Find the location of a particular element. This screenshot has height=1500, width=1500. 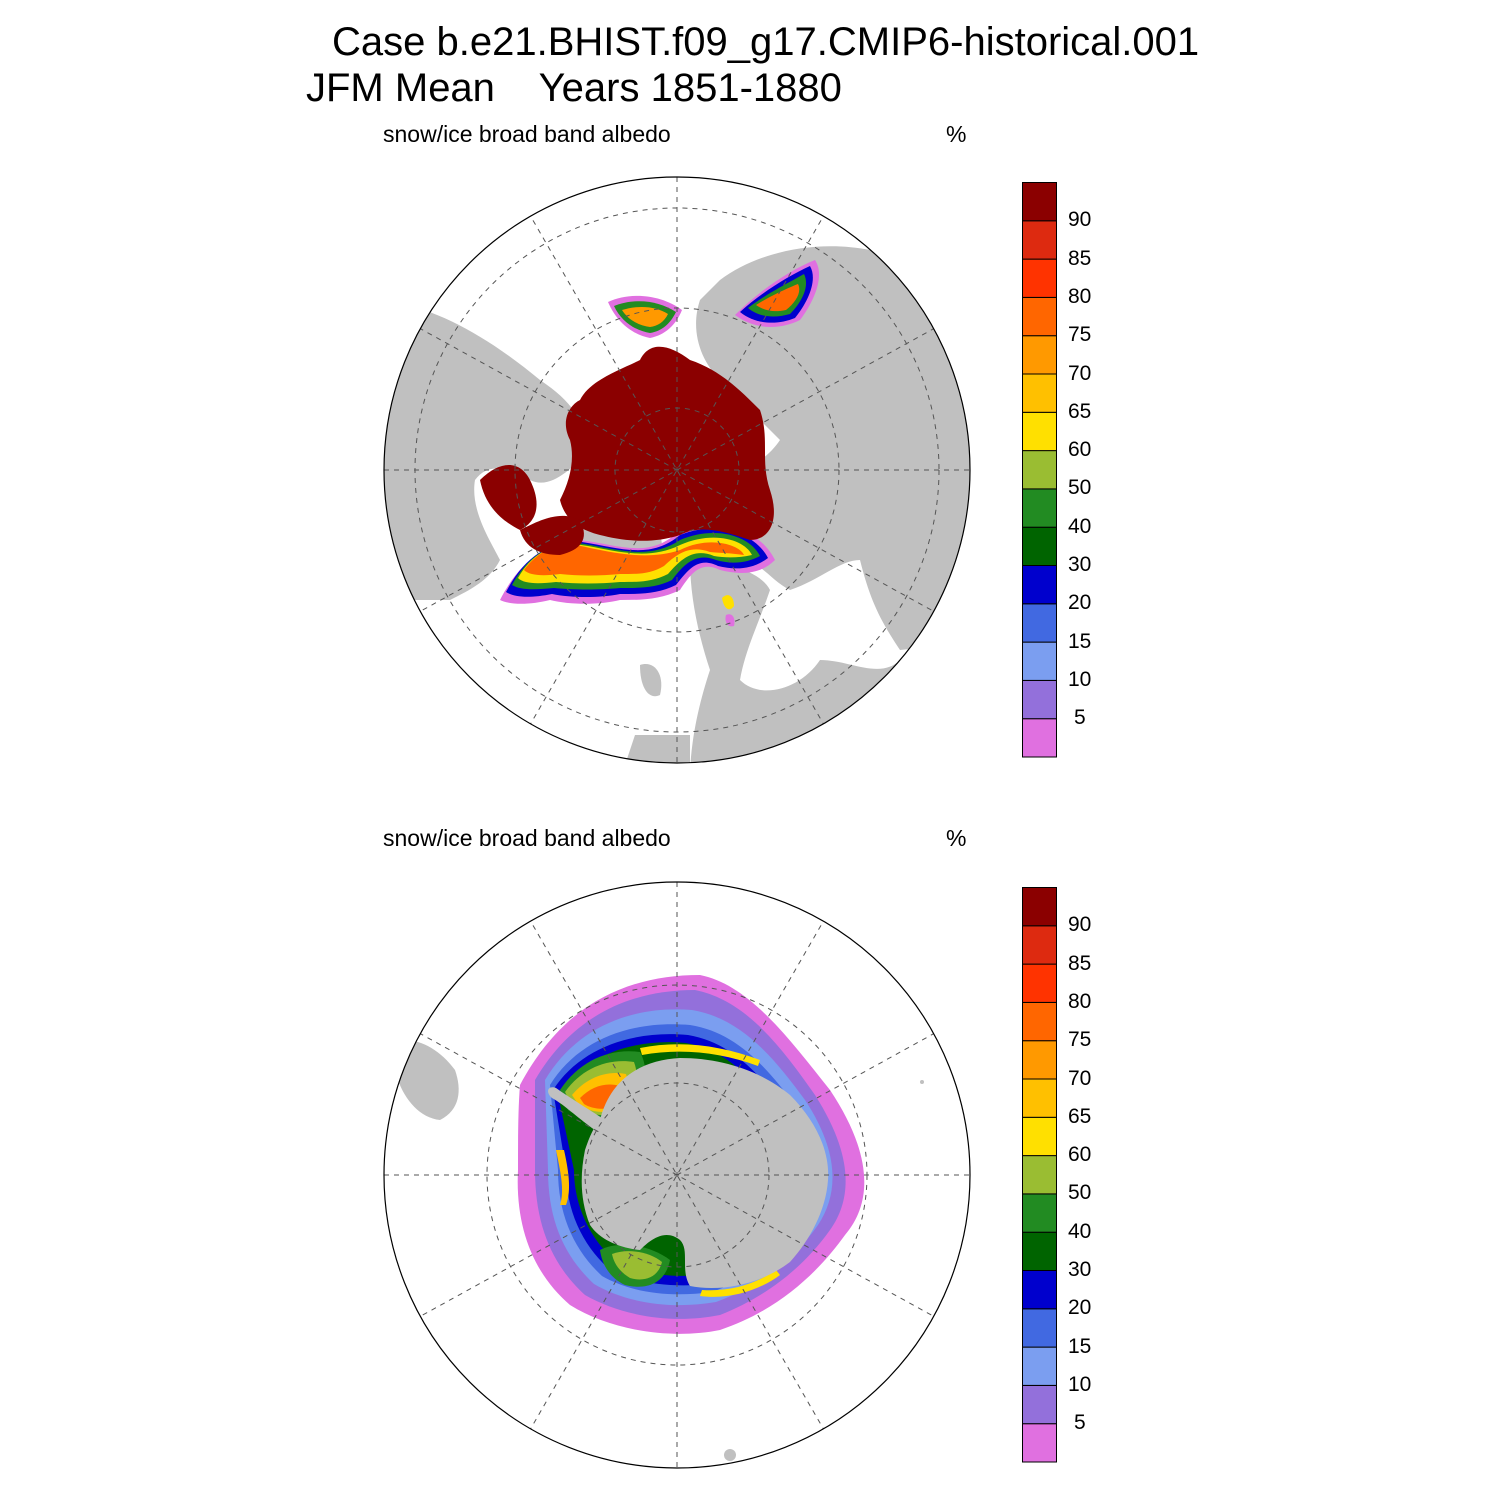

sh-variable-label: snow/ice broad band albedo is located at coordinates (527, 838).